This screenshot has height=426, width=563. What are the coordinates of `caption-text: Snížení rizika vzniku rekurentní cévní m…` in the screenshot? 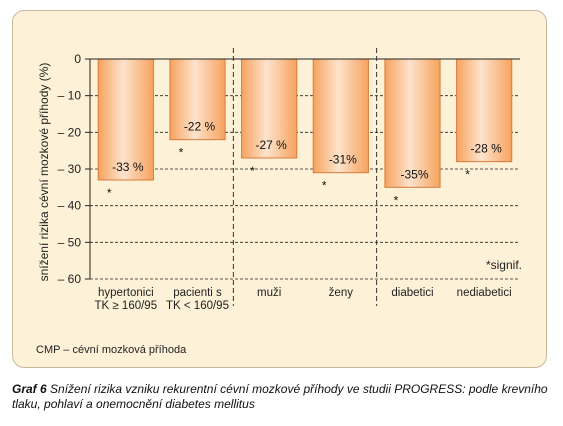 It's located at (280, 396).